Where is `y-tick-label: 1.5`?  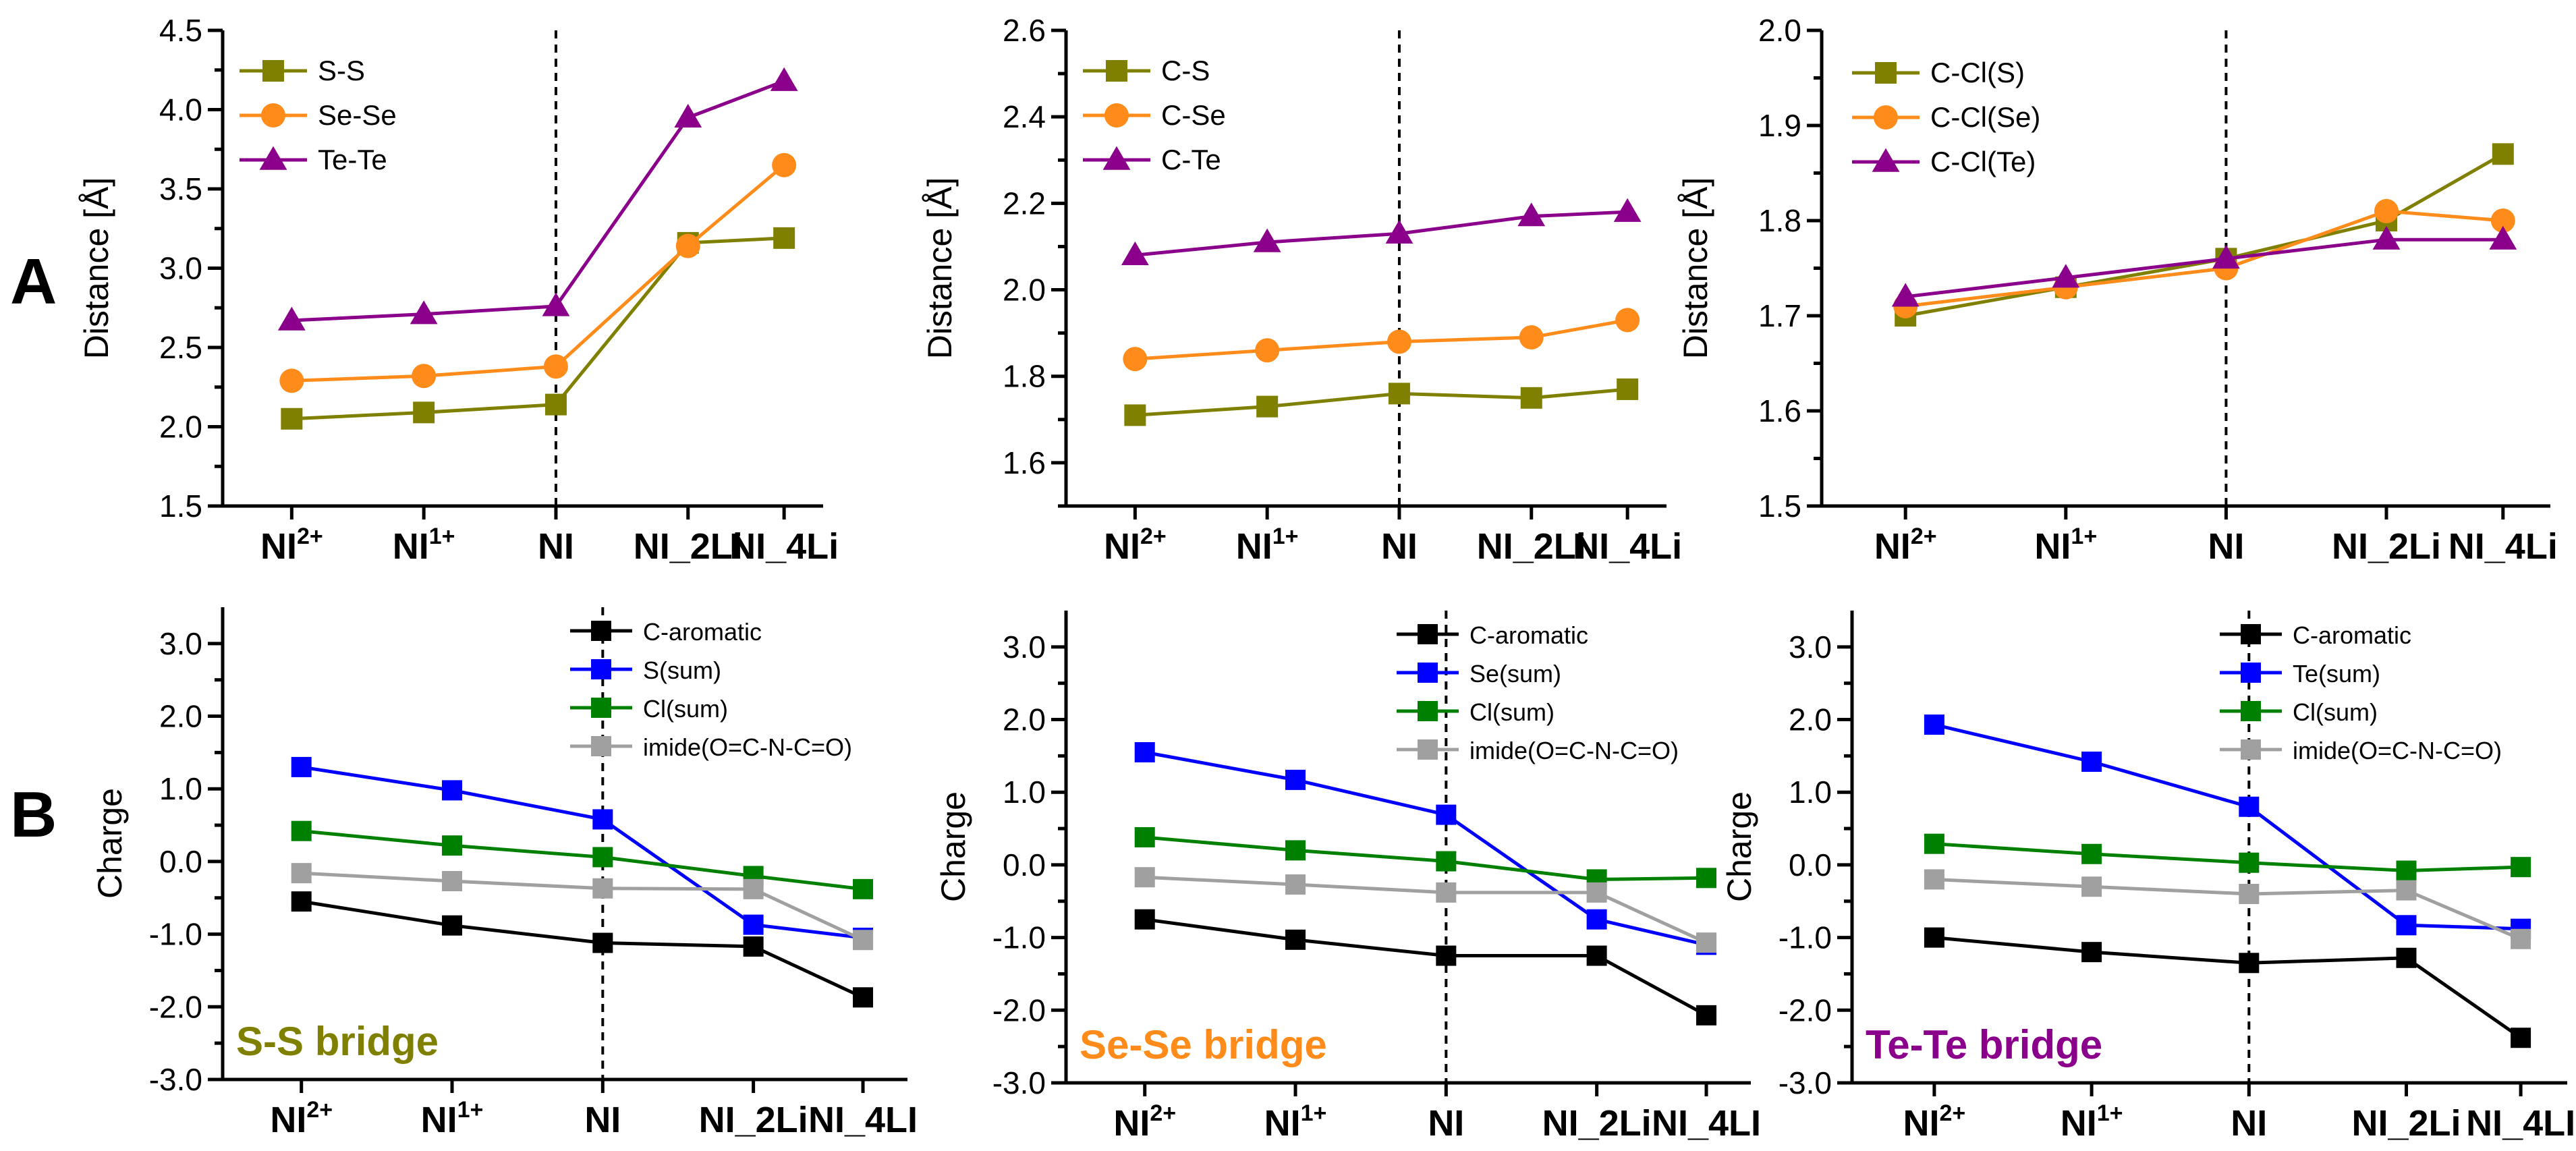
y-tick-label: 1.5 is located at coordinates (1779, 506).